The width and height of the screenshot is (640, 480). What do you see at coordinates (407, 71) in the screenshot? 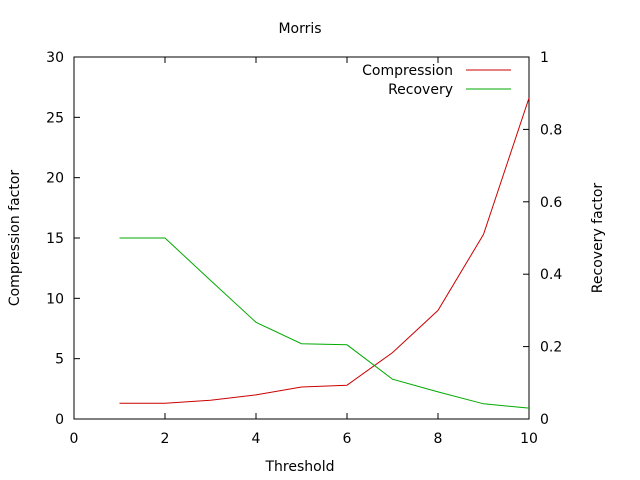
I see `legend-label-compression: Compression` at bounding box center [407, 71].